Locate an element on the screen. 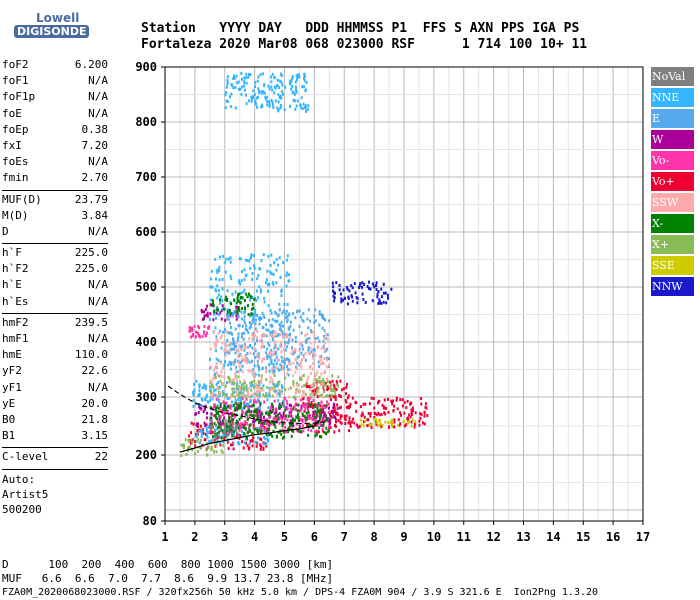 The image size is (700, 600). autoscale-line: Artist5 is located at coordinates (25, 494).